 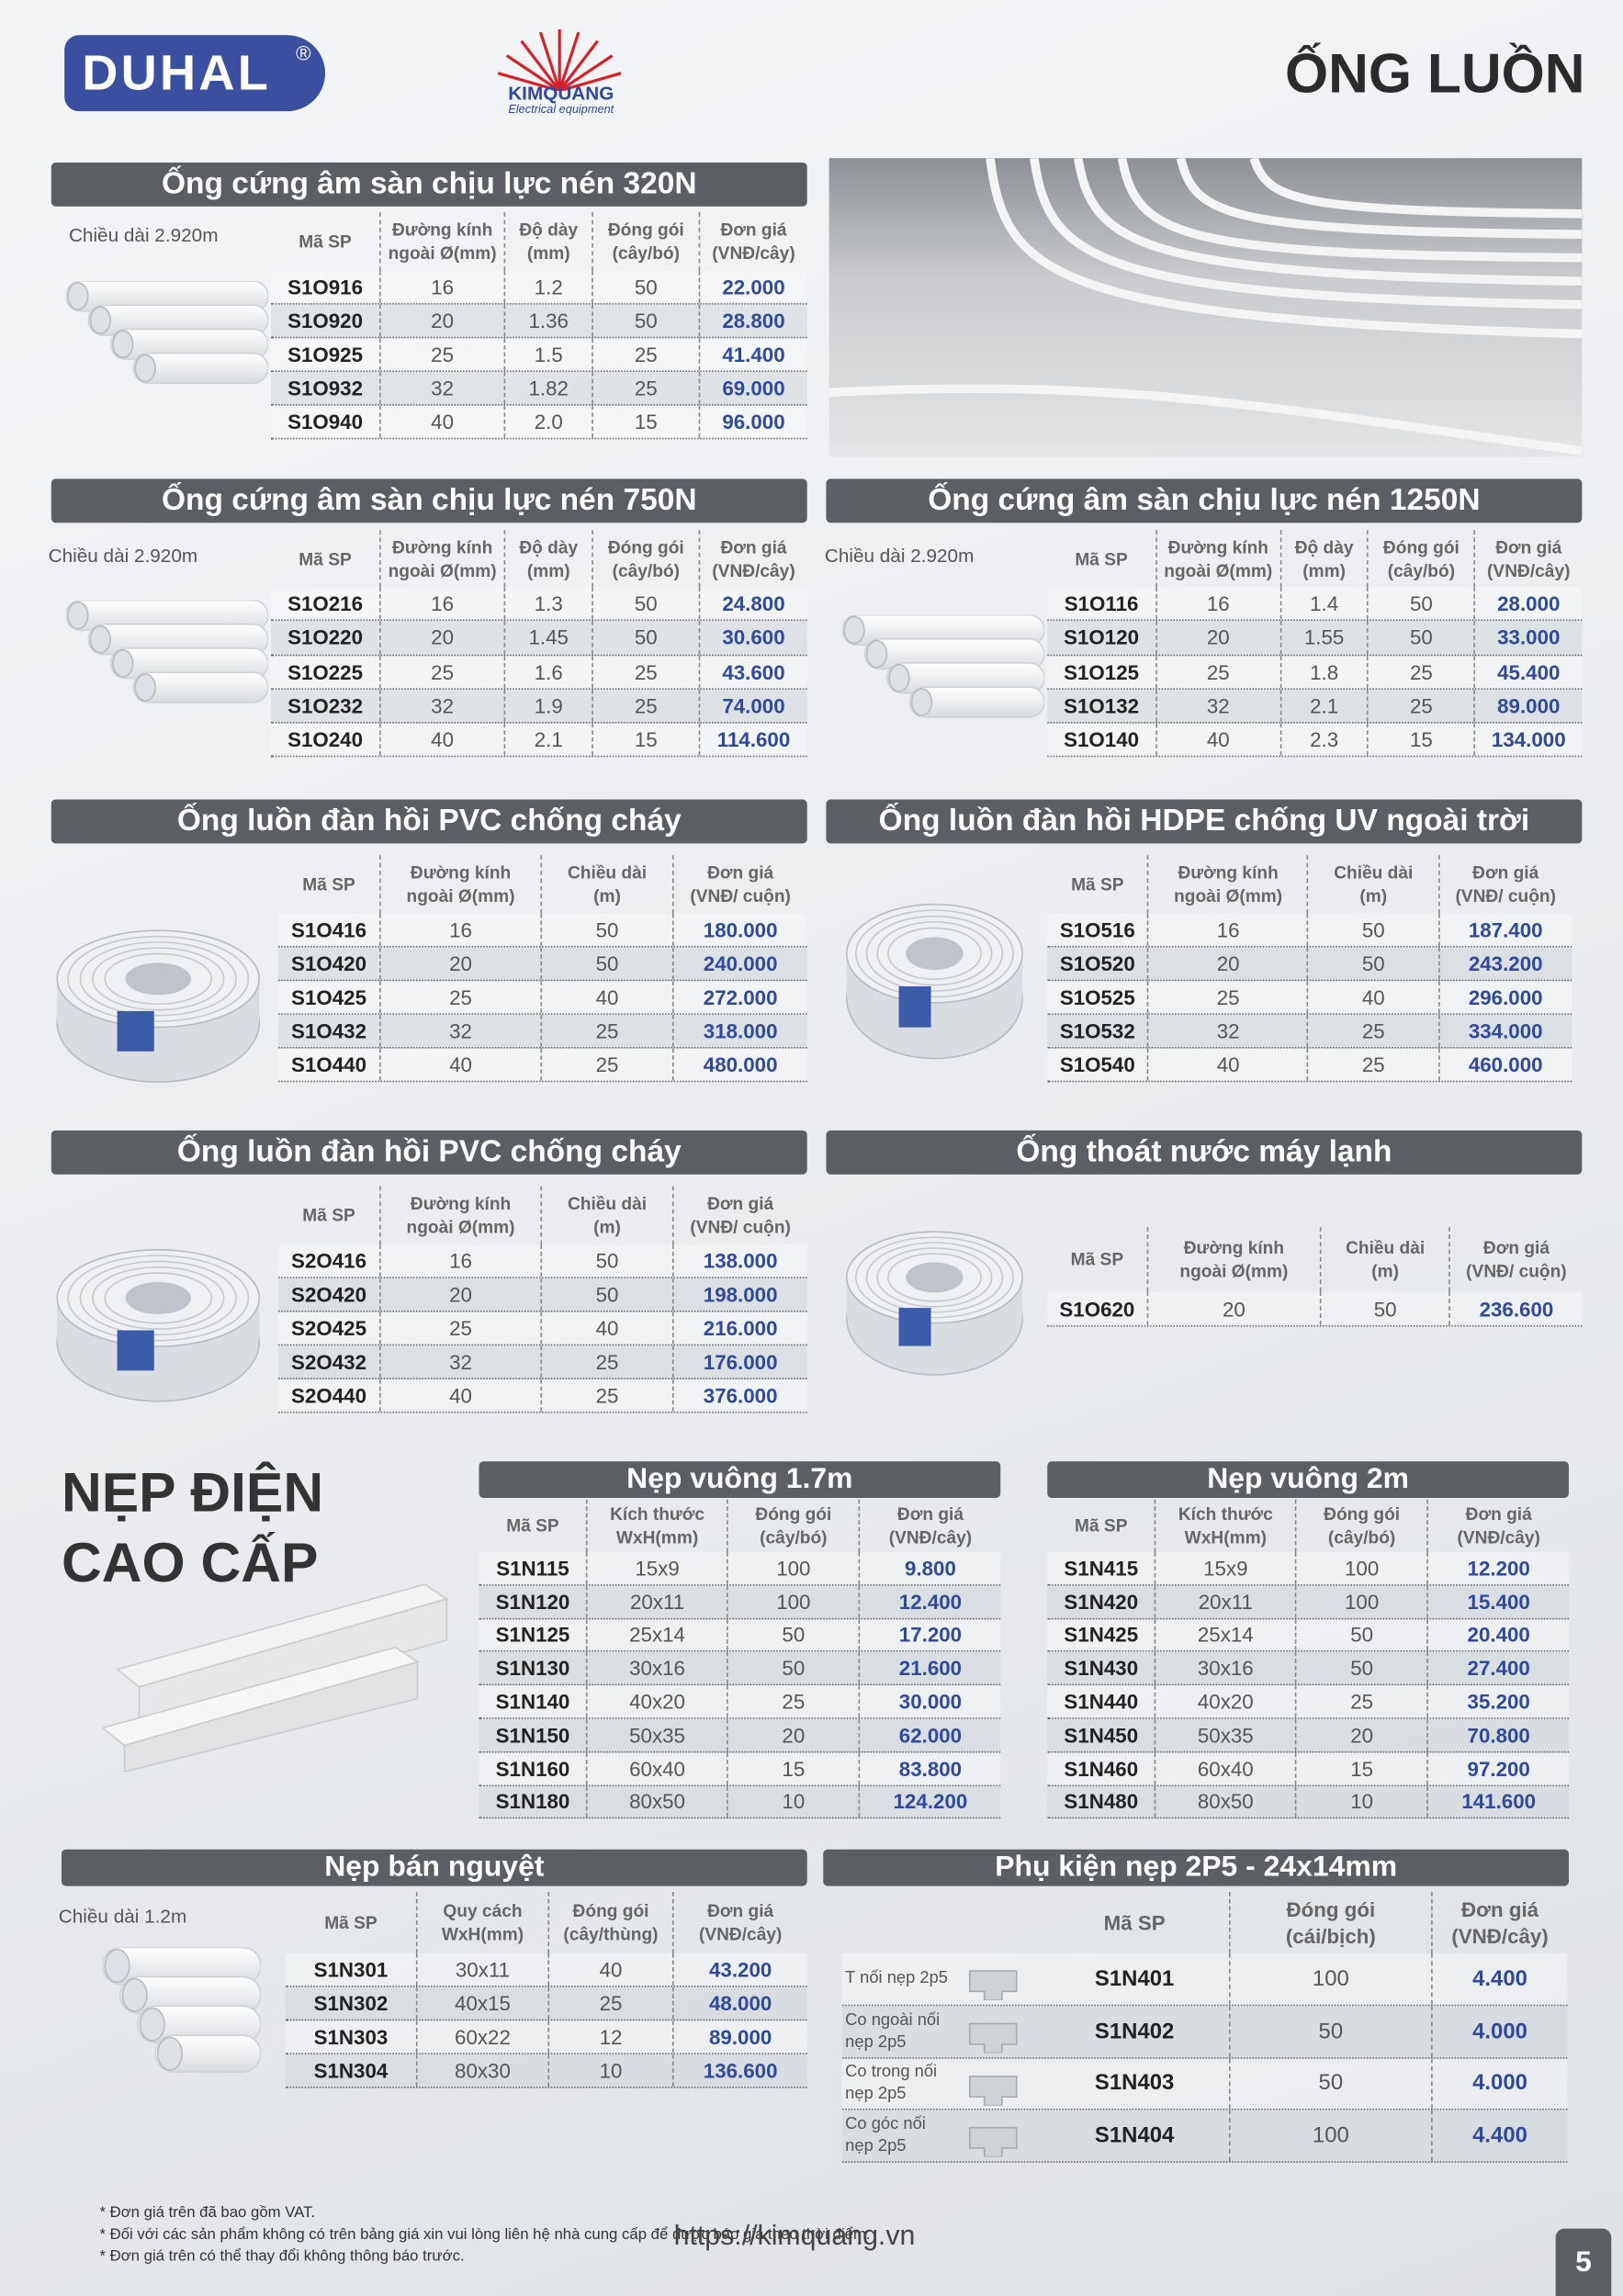 What do you see at coordinates (1315, 741) in the screenshot?
I see `table-row: S1O140 40 2.3 15 134.000` at bounding box center [1315, 741].